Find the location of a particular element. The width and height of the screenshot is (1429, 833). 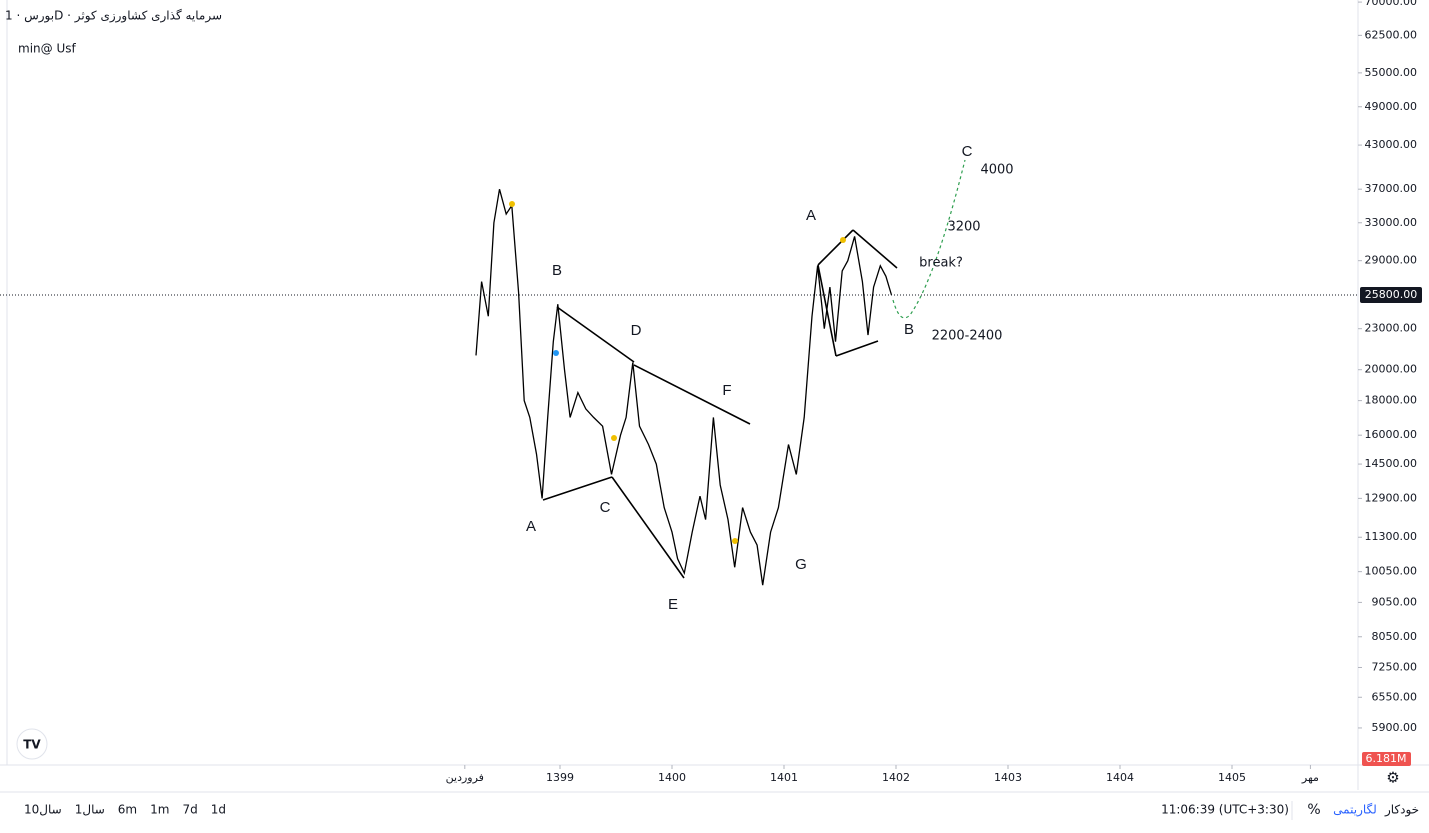

projection-path is located at coordinates (929, 239).